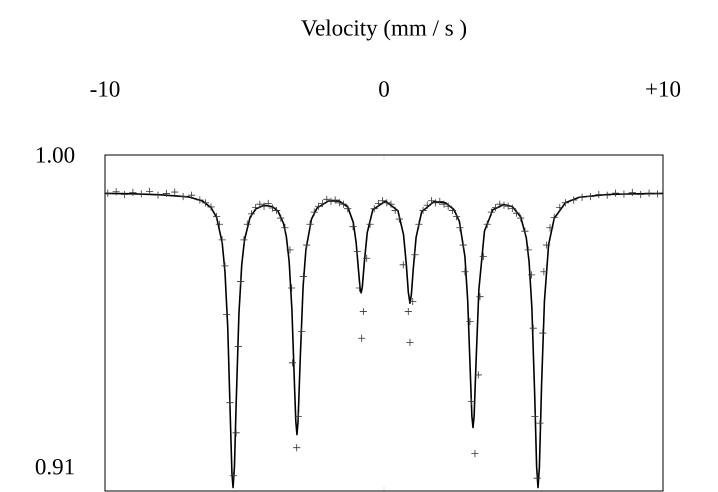 The image size is (718, 492). Describe the element at coordinates (55, 155) in the screenshot. I see `y-tick-label: 1.00` at that location.